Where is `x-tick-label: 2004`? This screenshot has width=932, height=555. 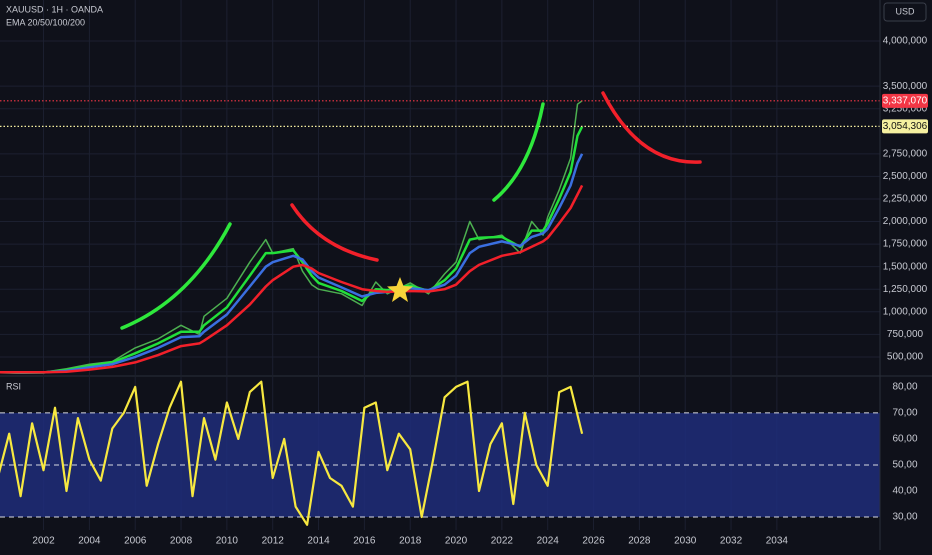
x-tick-label: 2004 is located at coordinates (89, 541).